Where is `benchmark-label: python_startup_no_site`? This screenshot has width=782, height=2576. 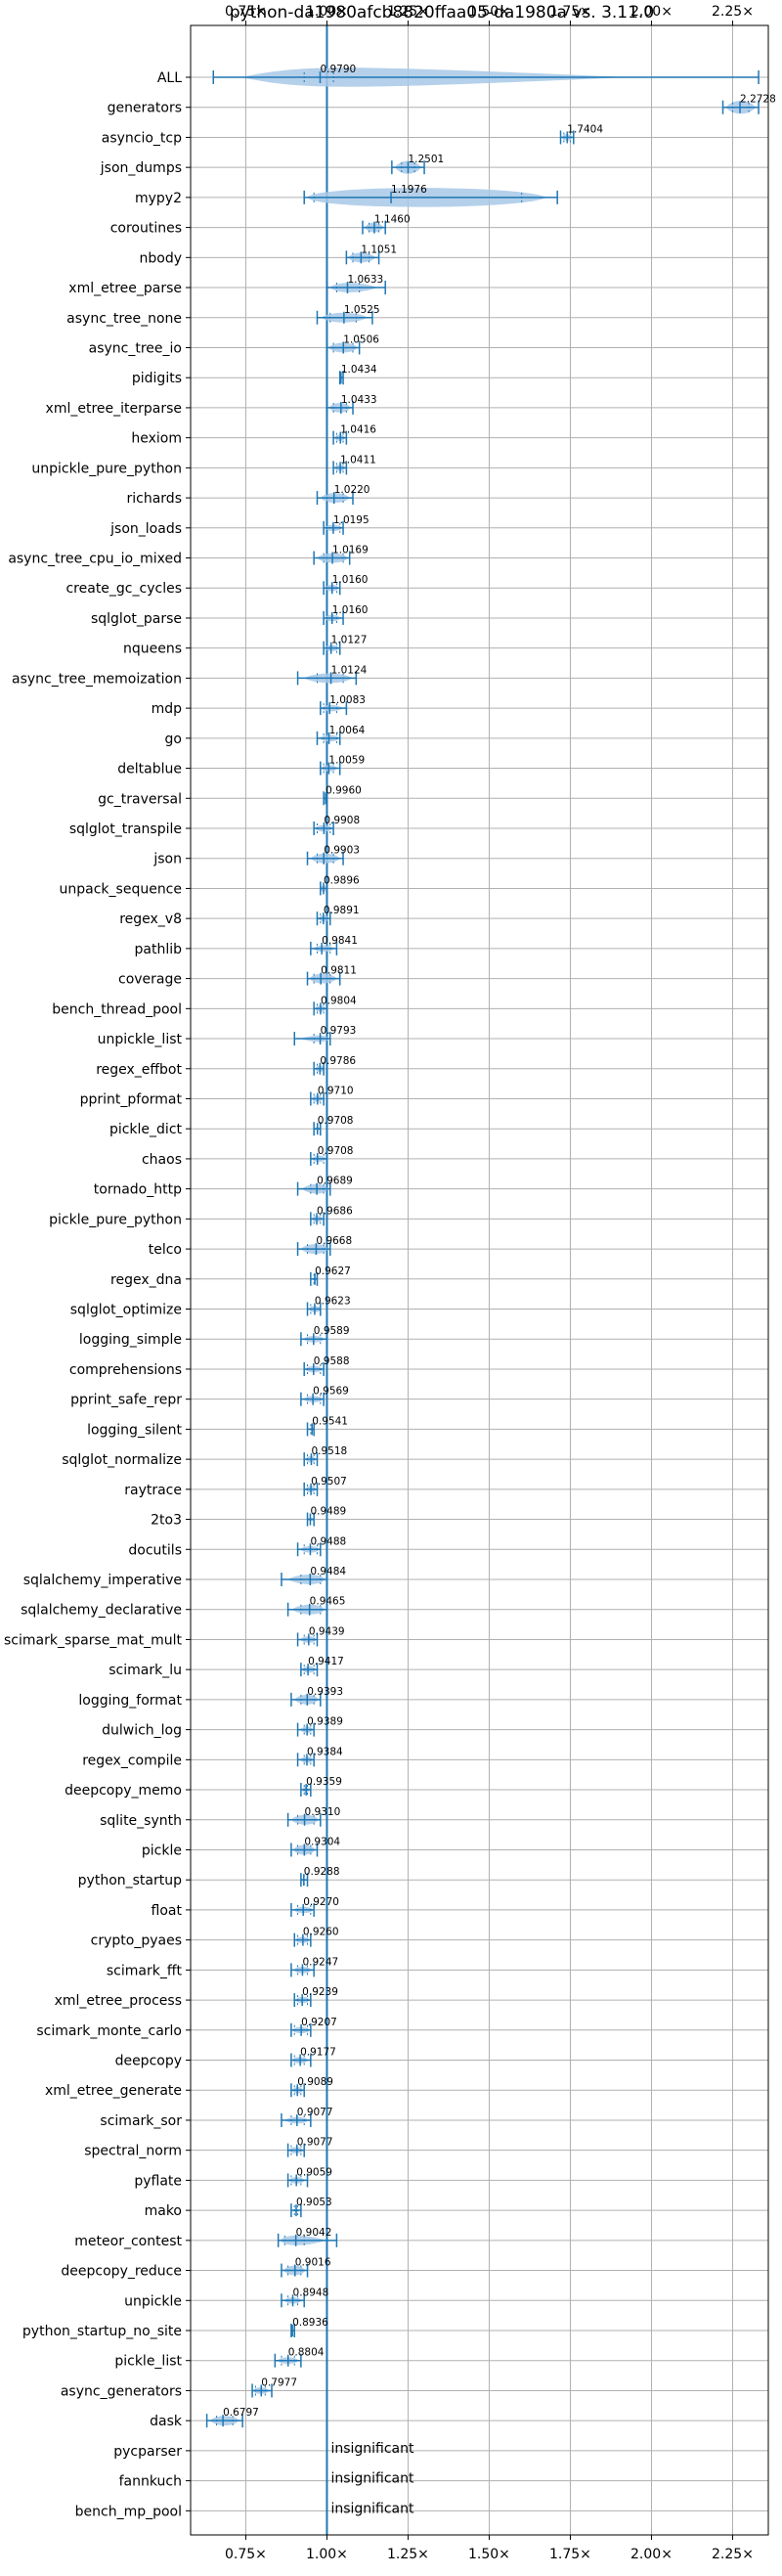 benchmark-label: python_startup_no_site is located at coordinates (102, 2331).